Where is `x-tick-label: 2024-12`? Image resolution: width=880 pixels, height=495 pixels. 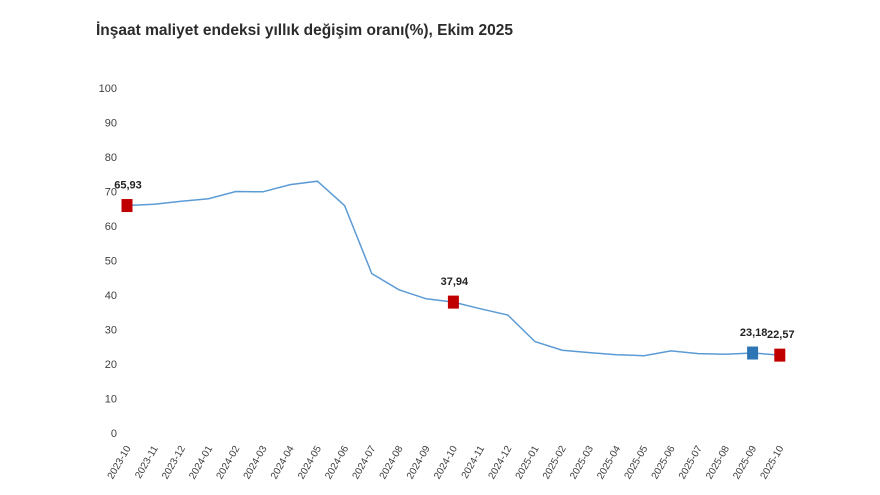
x-tick-label: 2024-12 is located at coordinates (501, 463).